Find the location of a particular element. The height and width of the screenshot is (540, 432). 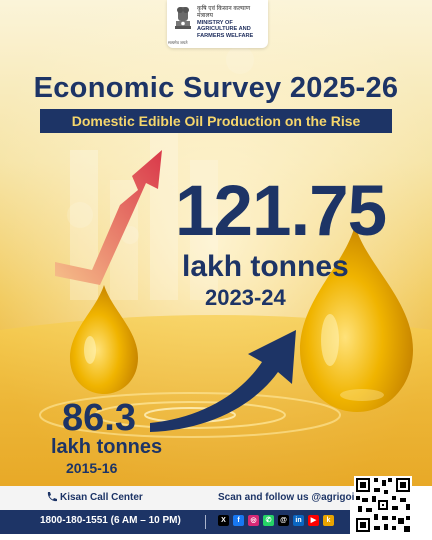

koo-icon: k is located at coordinates (328, 520).